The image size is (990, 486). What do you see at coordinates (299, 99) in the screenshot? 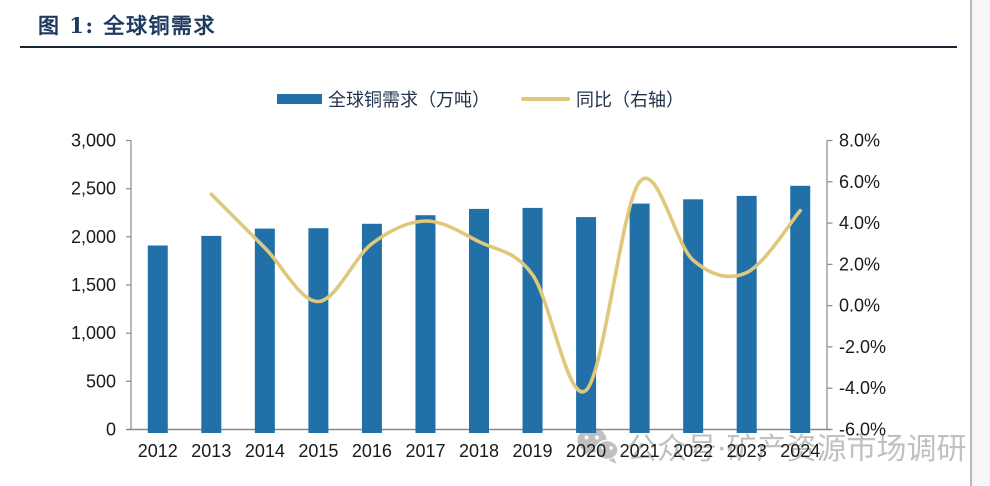
I see `legend-bar-swatch` at bounding box center [299, 99].